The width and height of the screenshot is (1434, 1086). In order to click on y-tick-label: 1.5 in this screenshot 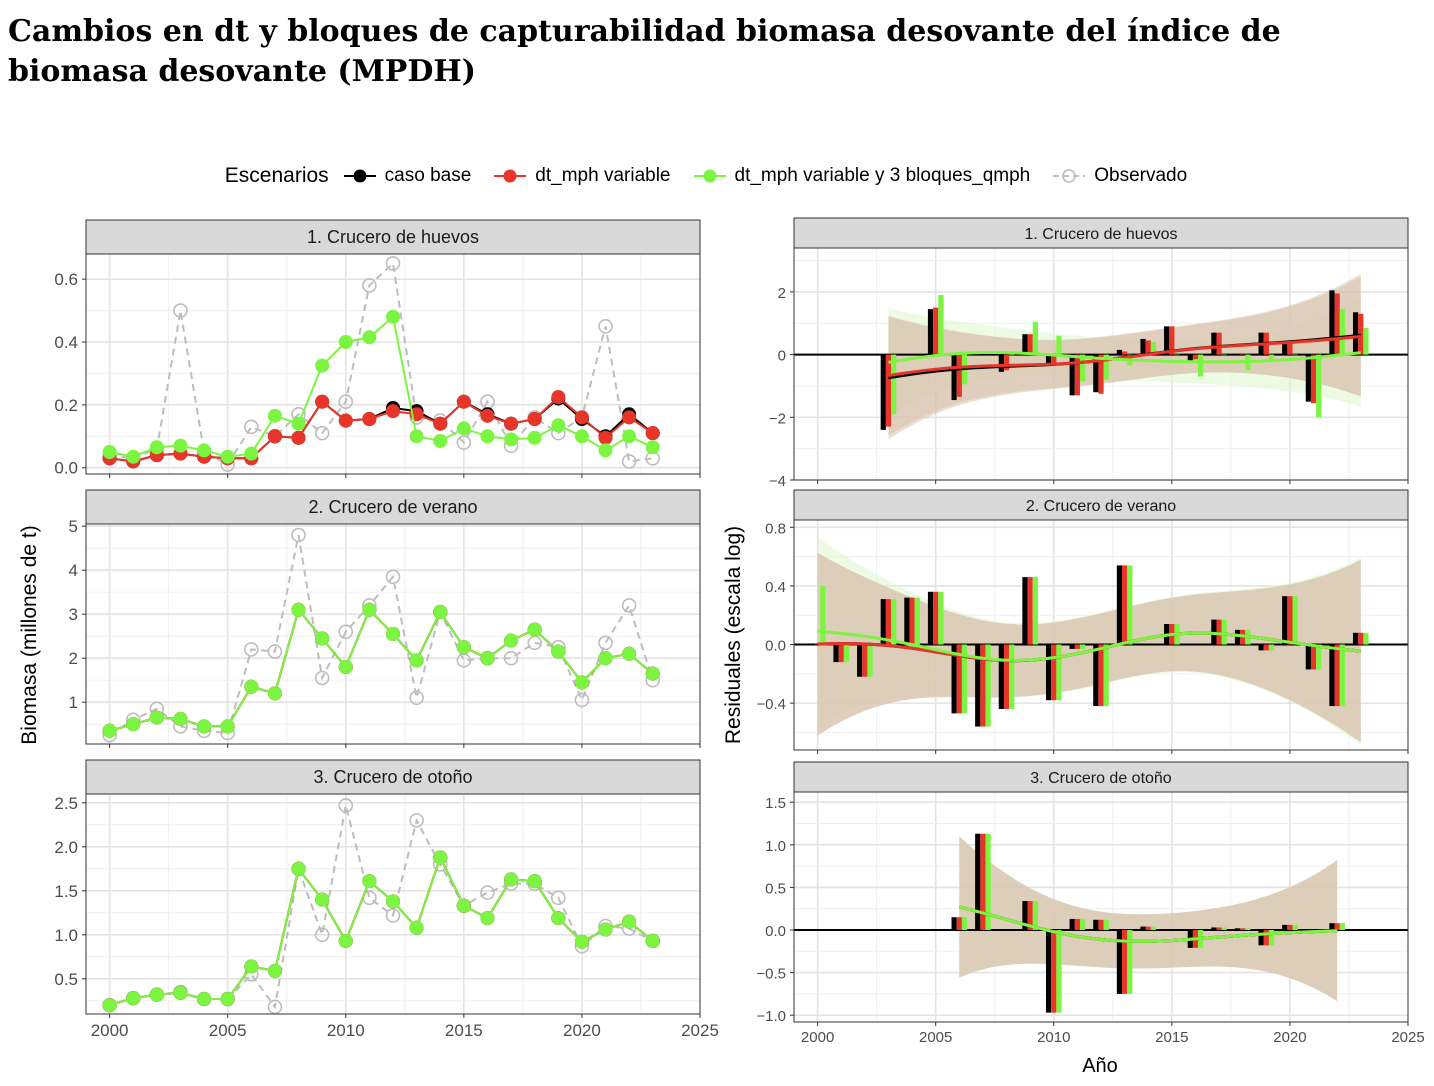, I will do `click(66, 891)`.